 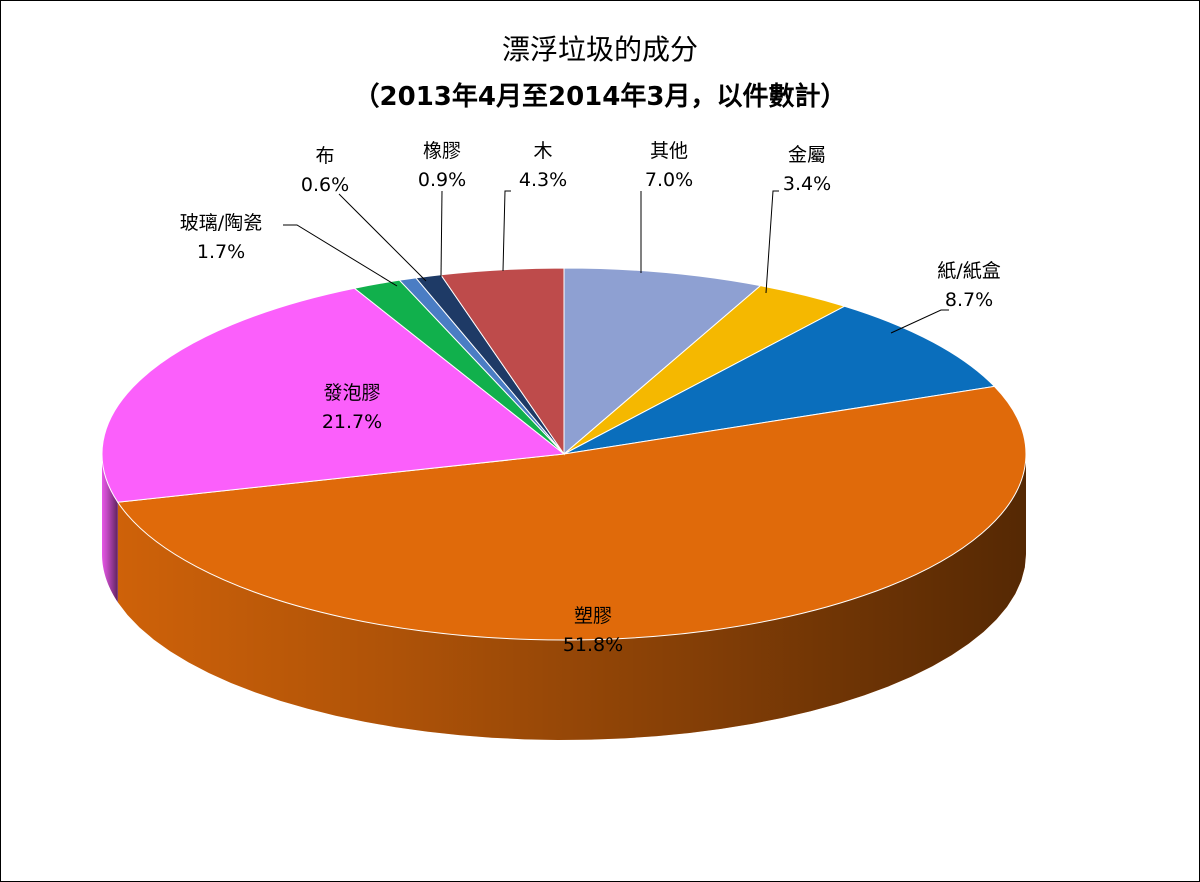 I want to click on slice-label-5: 玻璃/陶瓷, so click(x=221, y=223).